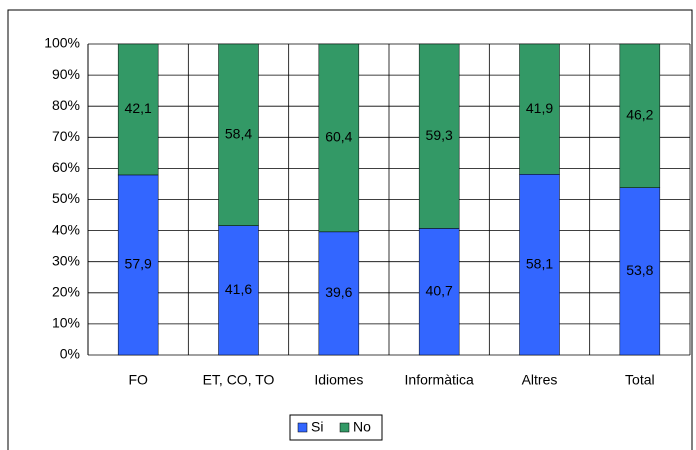 The height and width of the screenshot is (450, 696). What do you see at coordinates (362, 427) in the screenshot?
I see `legend-label: No` at bounding box center [362, 427].